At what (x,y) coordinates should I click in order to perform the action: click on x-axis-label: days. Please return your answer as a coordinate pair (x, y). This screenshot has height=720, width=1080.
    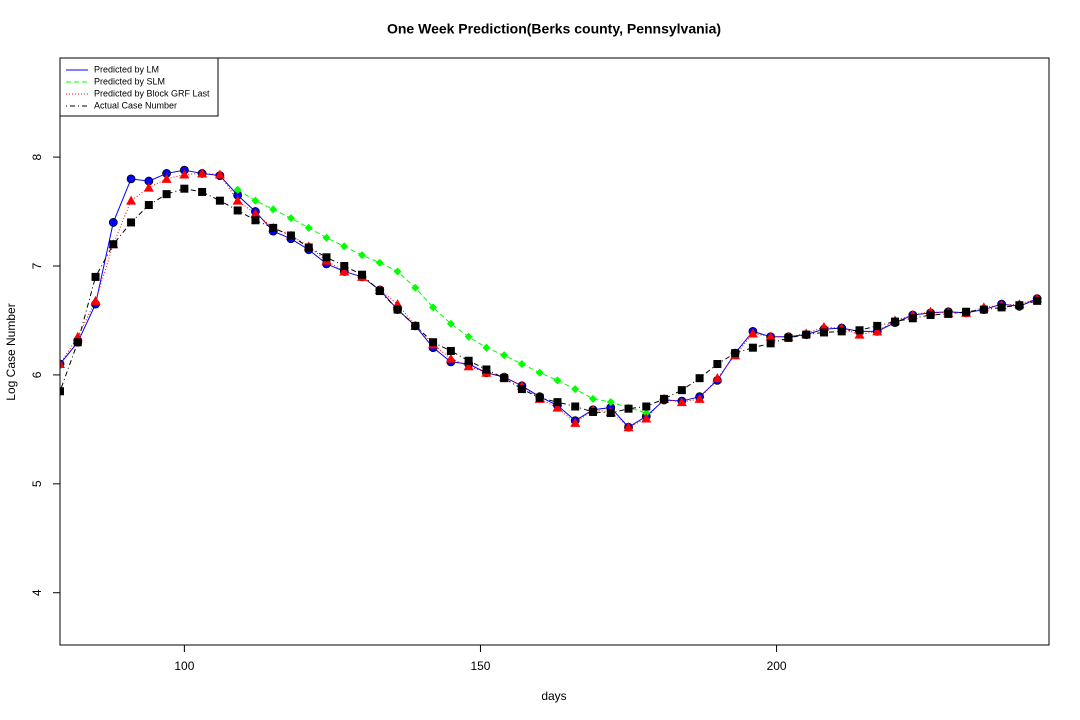
    Looking at the image, I should click on (553, 696).